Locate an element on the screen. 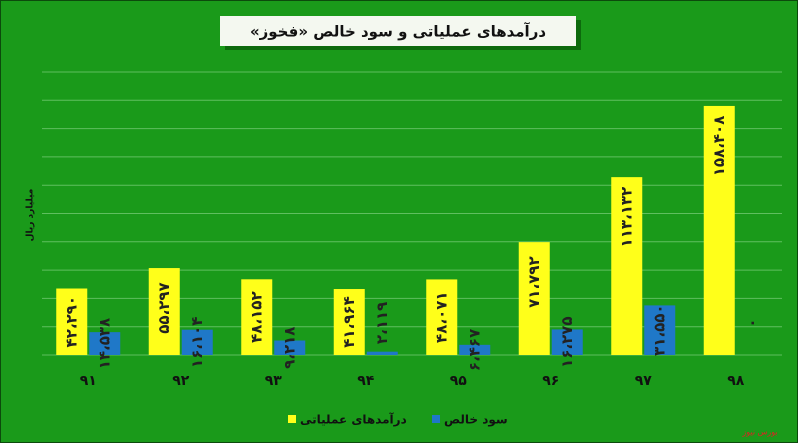 The width and height of the screenshot is (798, 443). chart-title: درآمدهای عملیاتی و سود خالص «فخوز» is located at coordinates (398, 32).